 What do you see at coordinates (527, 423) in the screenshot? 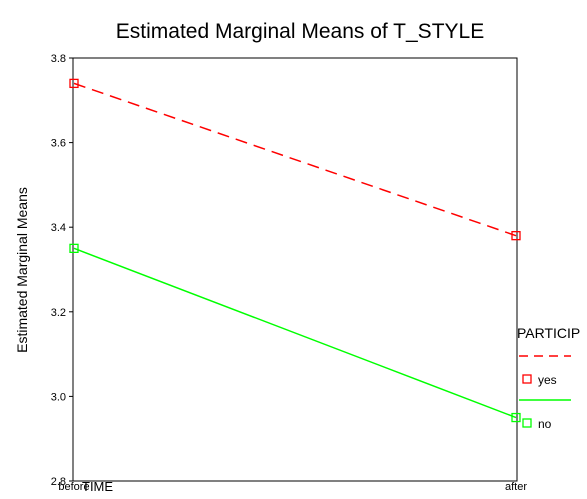
I see `legend-marker-no` at bounding box center [527, 423].